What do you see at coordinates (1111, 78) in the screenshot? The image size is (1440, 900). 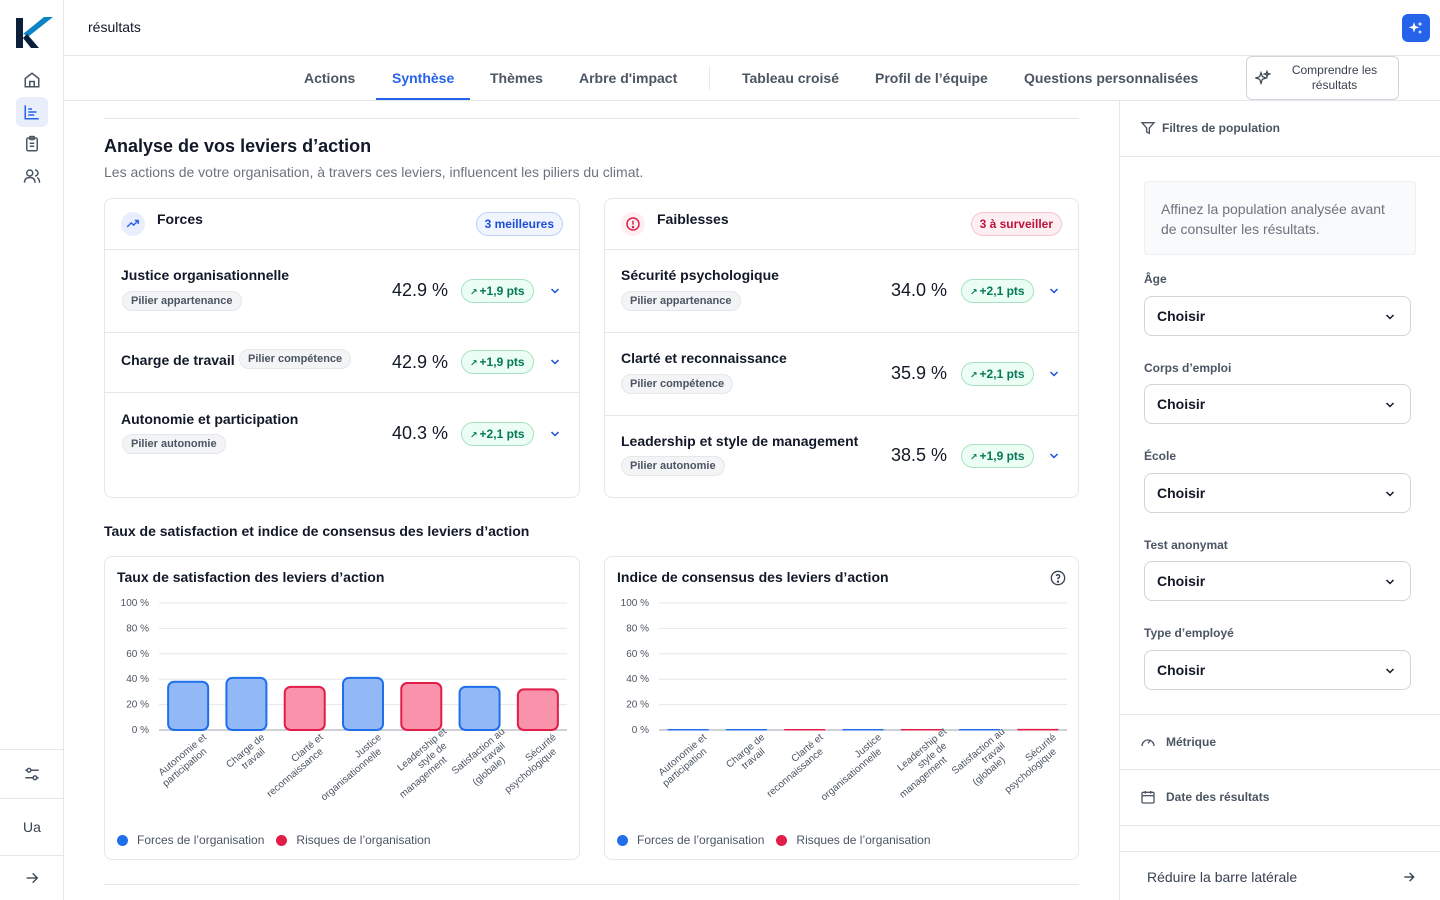 I see `tab-questions-personnalisees: Questions personnalisées` at bounding box center [1111, 78].